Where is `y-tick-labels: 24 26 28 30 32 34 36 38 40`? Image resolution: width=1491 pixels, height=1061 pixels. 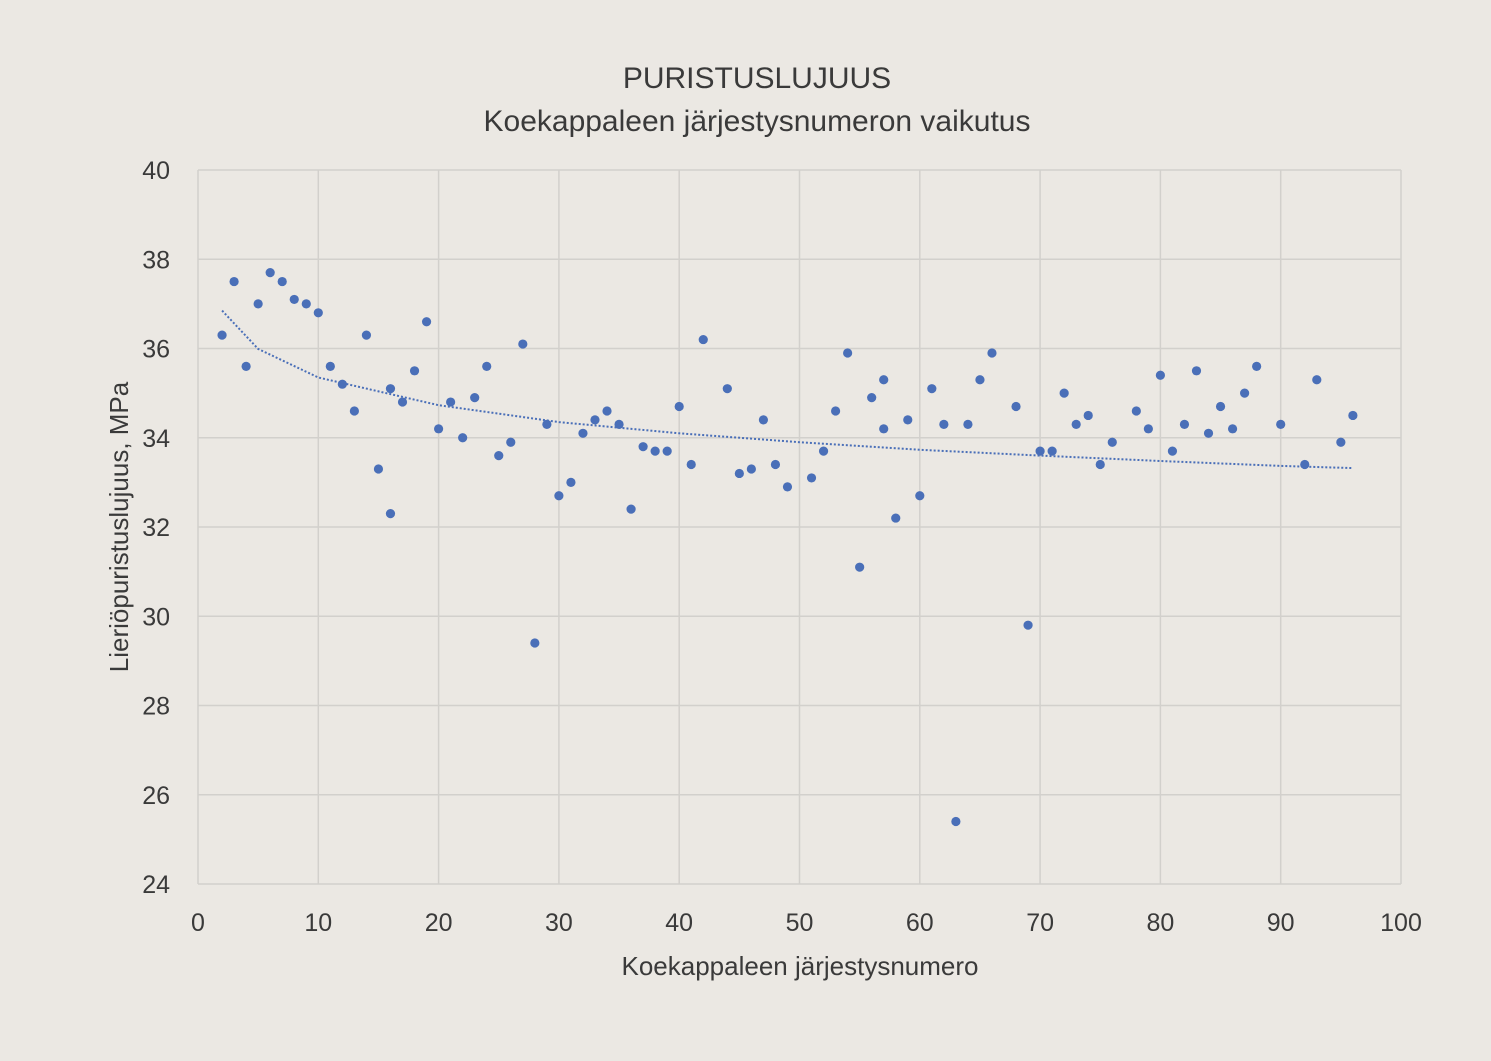
y-tick-labels: 24 26 28 30 32 34 36 38 40 is located at coordinates (156, 528).